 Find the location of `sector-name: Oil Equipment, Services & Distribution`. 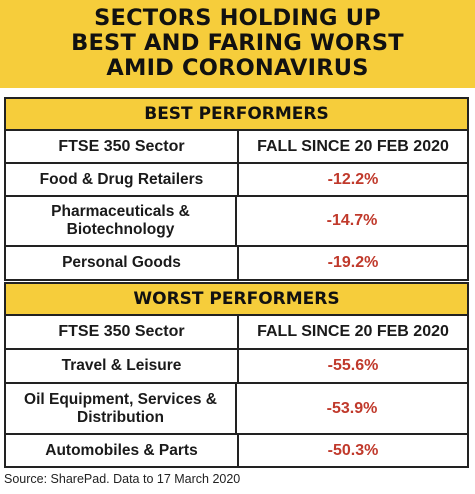

sector-name: Oil Equipment, Services & Distribution is located at coordinates (121, 408).